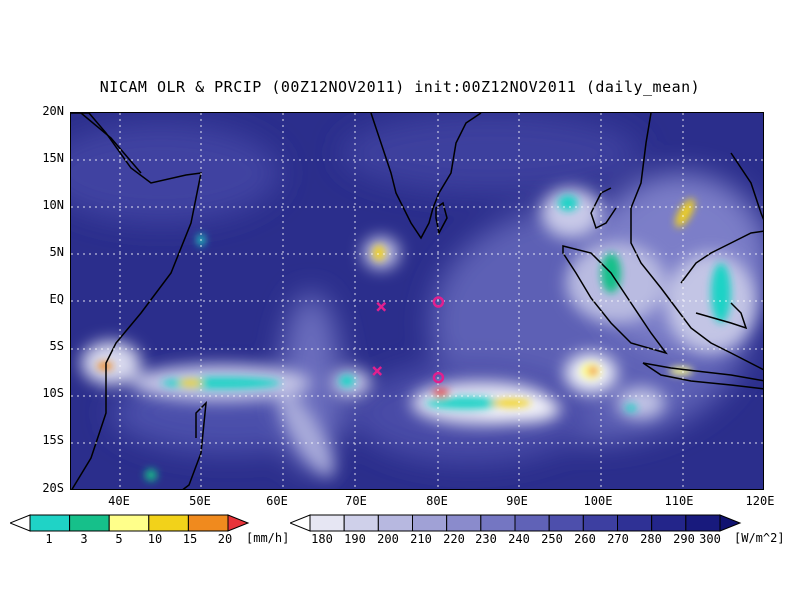 The image size is (800, 600). What do you see at coordinates (585, 539) in the screenshot?
I see `olr-colorbar-label: 260` at bounding box center [585, 539].